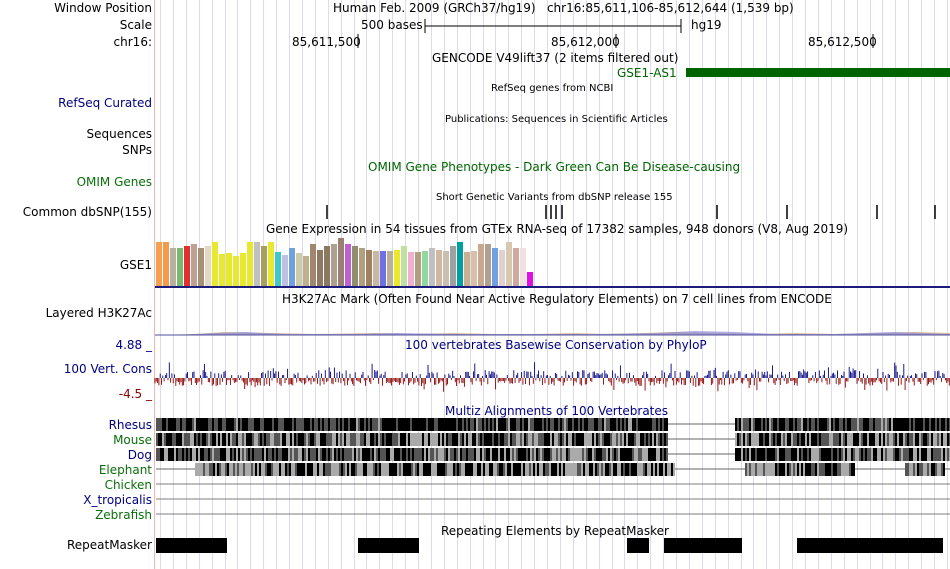  I want to click on species-label-rhesus: Rhesus, so click(130, 425).